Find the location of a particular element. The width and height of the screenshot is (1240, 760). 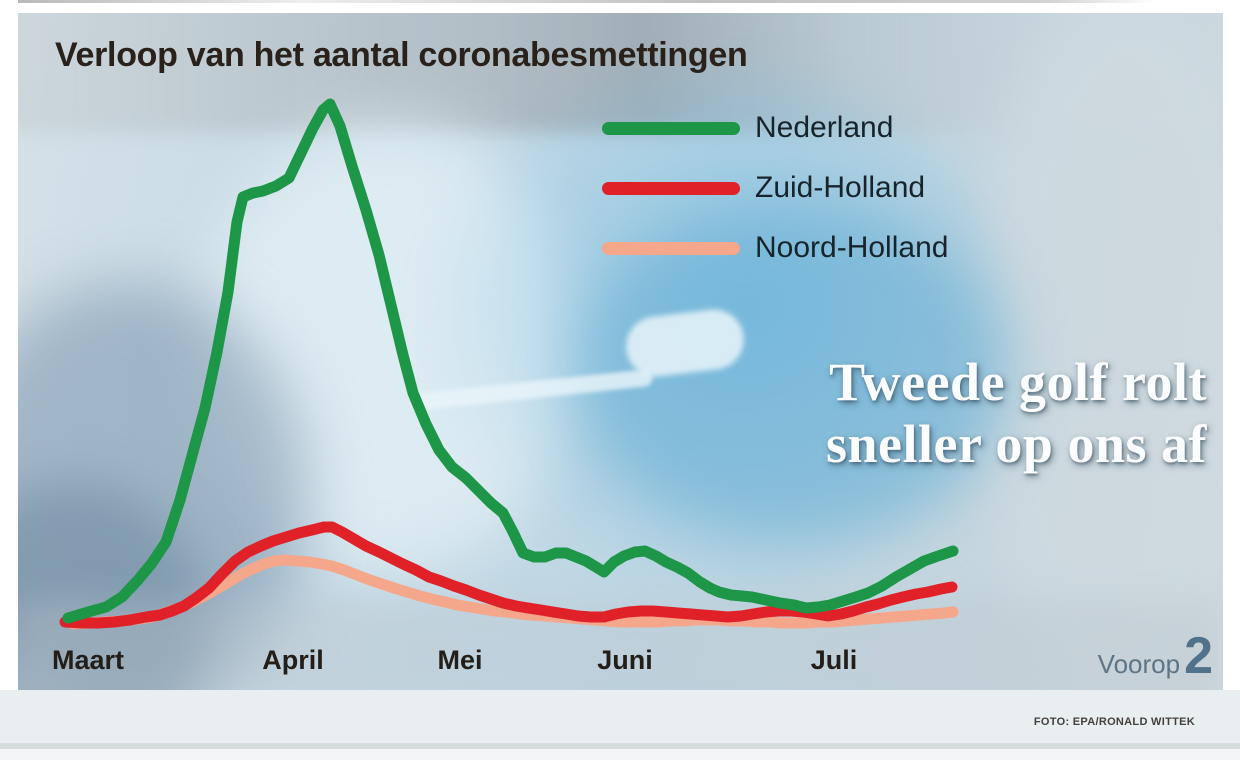

voorop-logo-text: Voorop is located at coordinates (1139, 664).